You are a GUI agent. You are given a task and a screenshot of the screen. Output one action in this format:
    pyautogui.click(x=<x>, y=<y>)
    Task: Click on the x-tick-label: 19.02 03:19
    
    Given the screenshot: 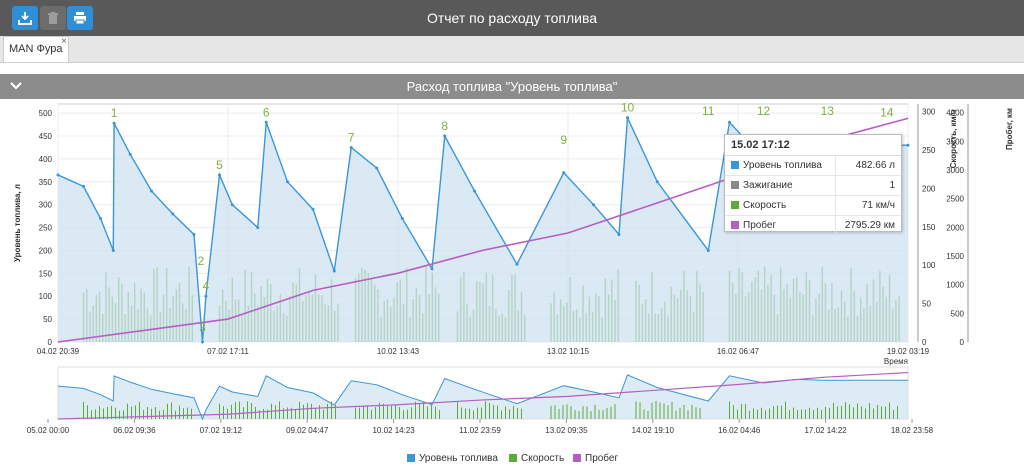 What is the action you would take?
    pyautogui.click(x=908, y=351)
    